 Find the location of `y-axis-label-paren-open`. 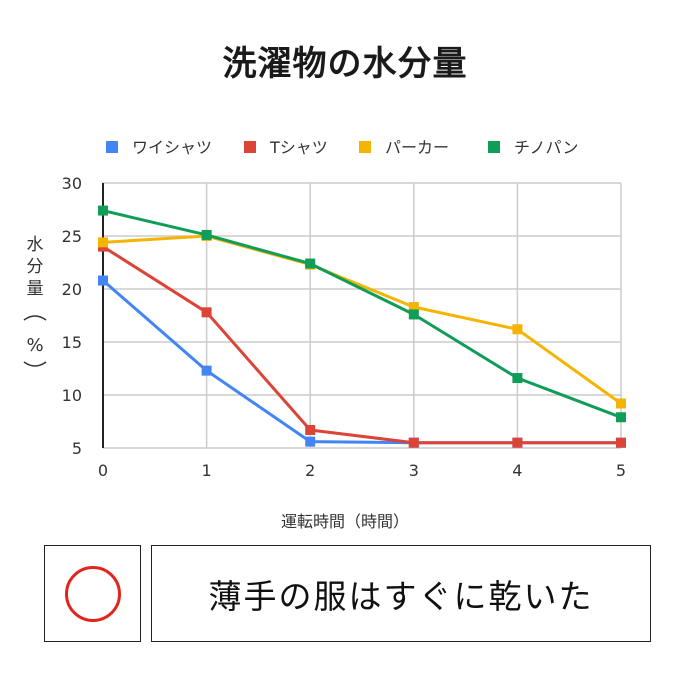

y-axis-label-paren-open is located at coordinates (35, 318).